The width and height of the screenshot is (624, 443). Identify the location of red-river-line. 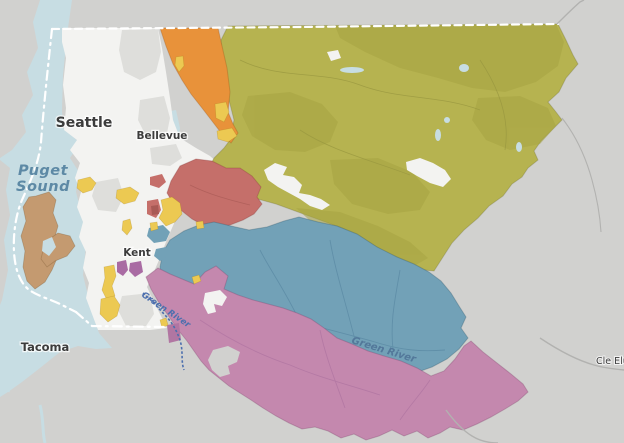
(220, 195).